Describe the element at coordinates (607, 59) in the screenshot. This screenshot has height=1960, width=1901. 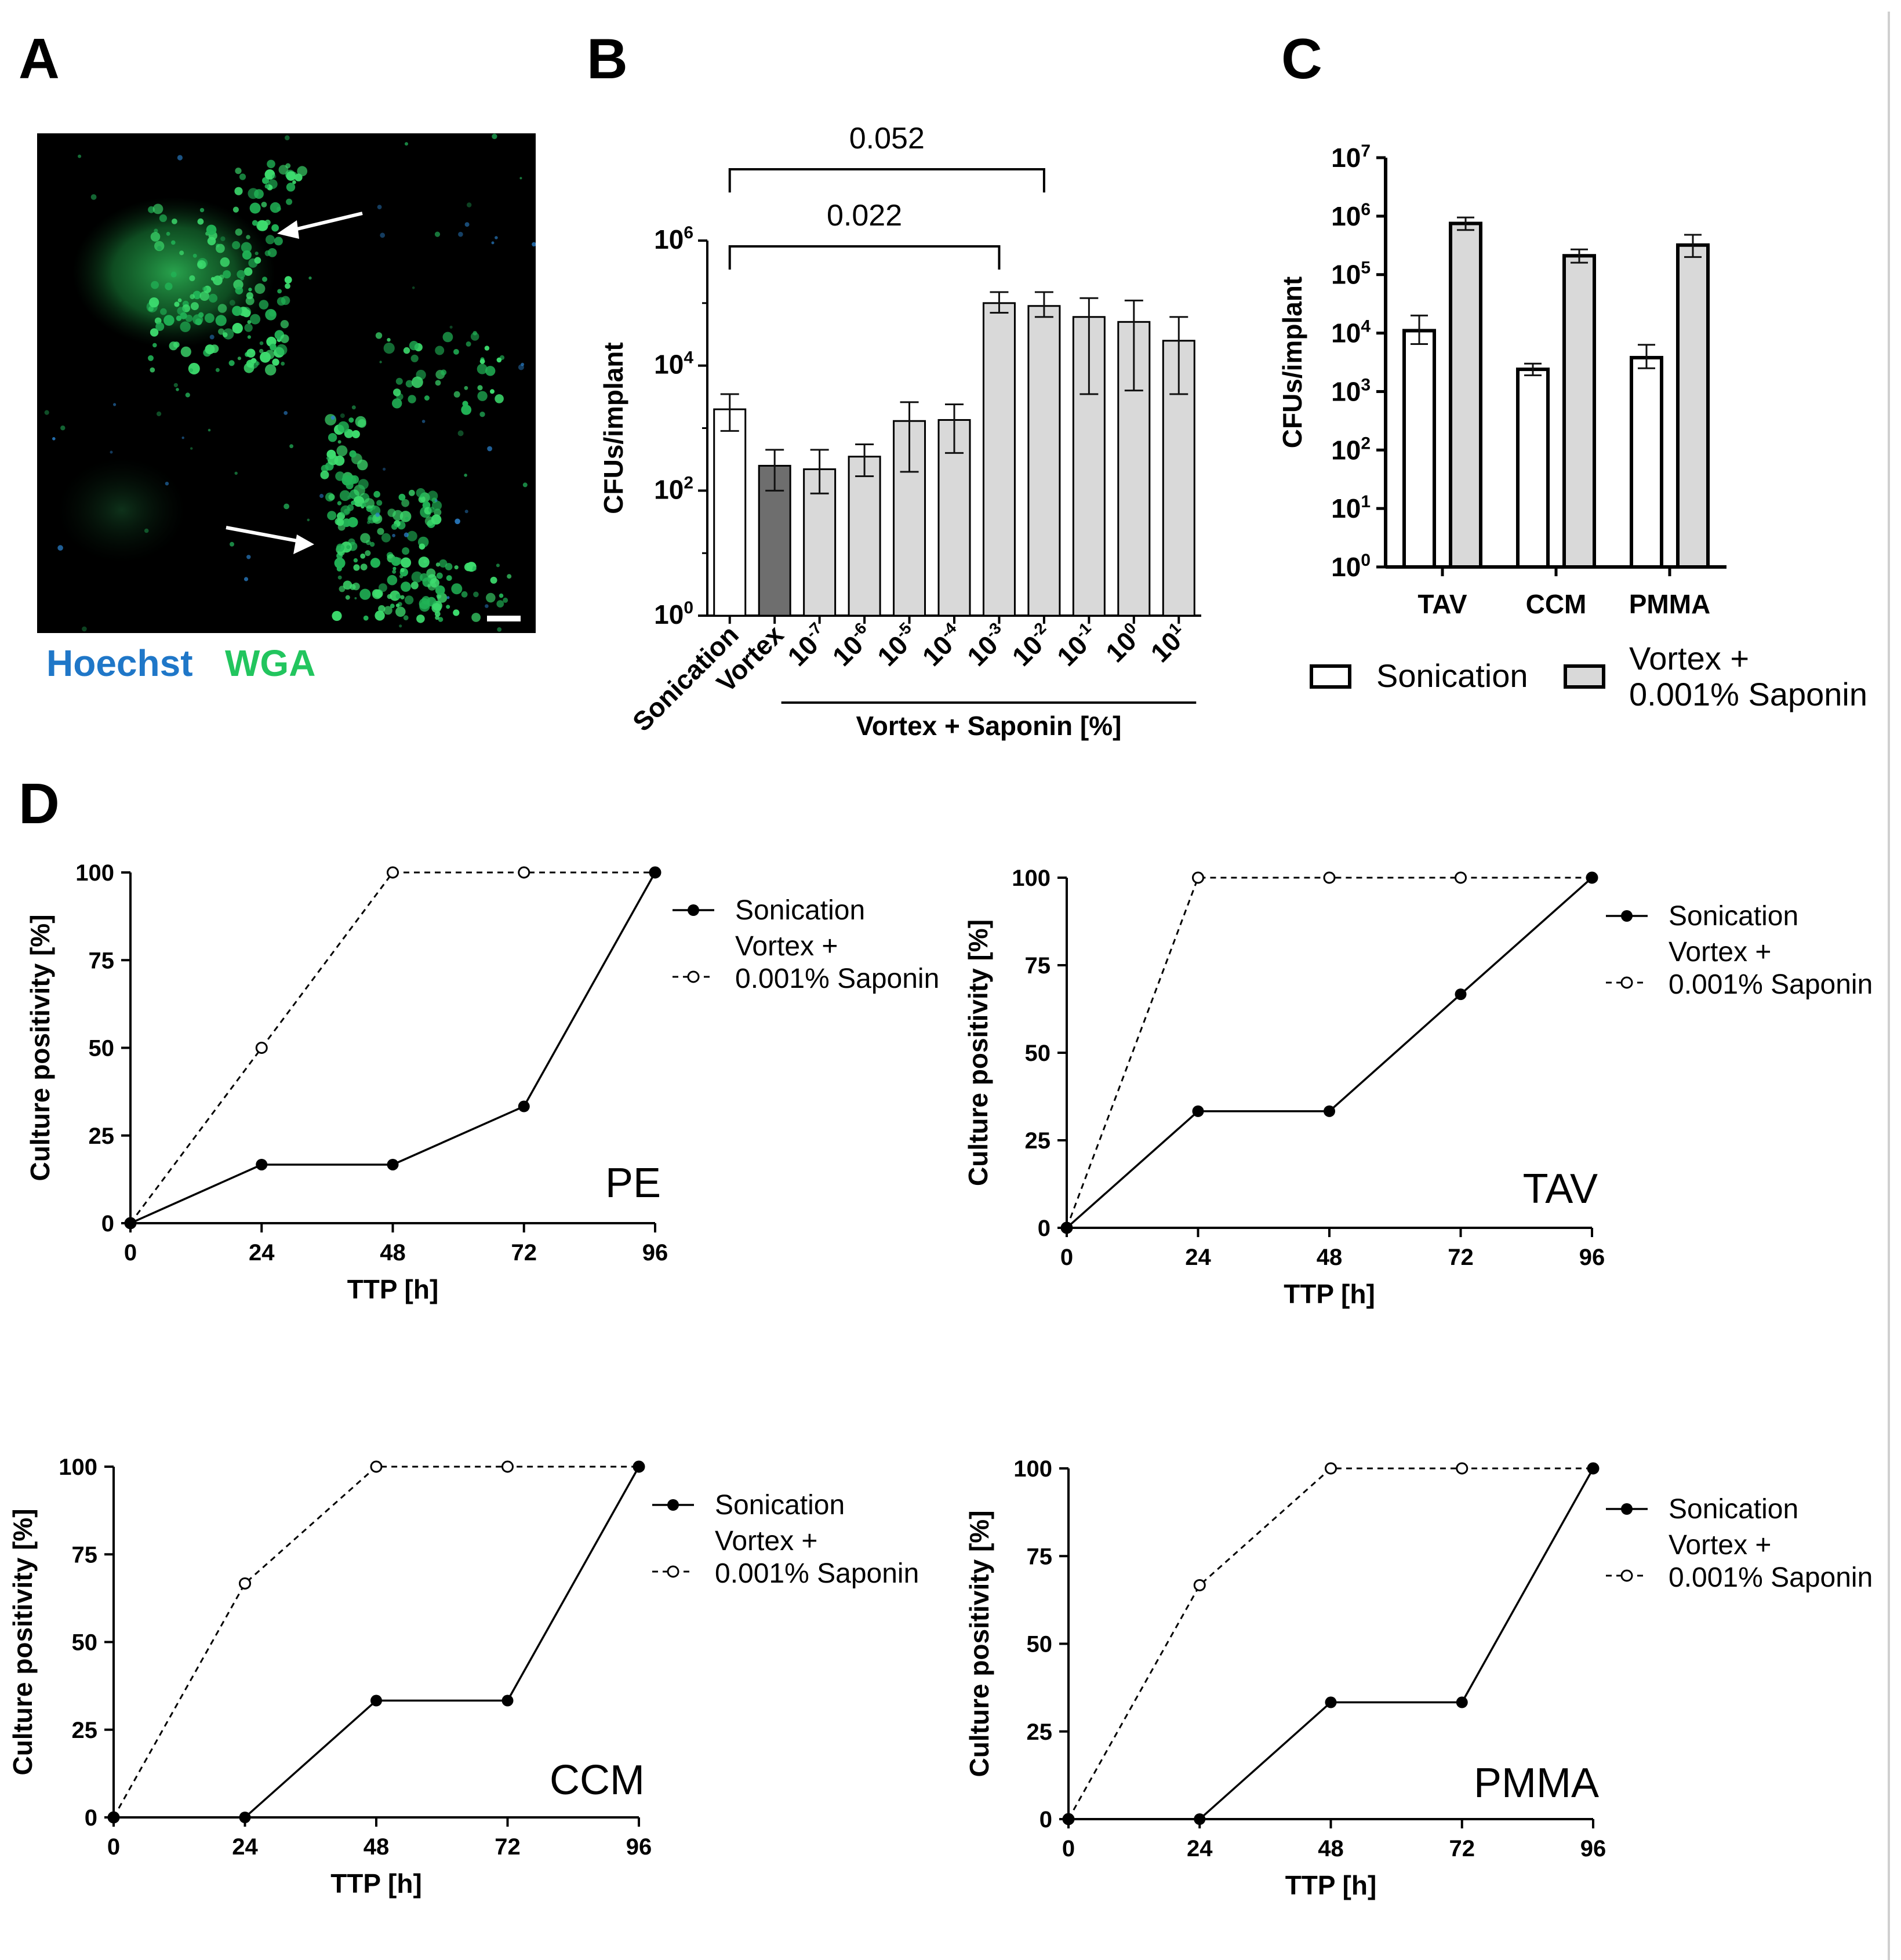
I see `panel-letter-b: B` at that location.